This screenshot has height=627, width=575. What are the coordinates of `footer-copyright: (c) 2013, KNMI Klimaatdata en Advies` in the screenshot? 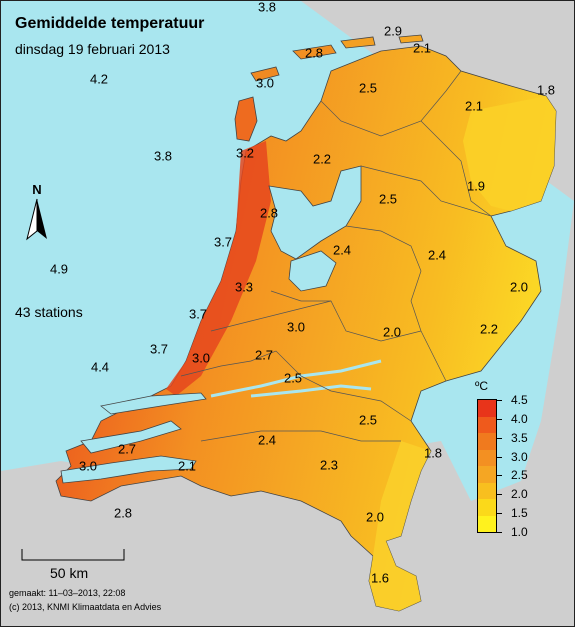 It's located at (85, 607).